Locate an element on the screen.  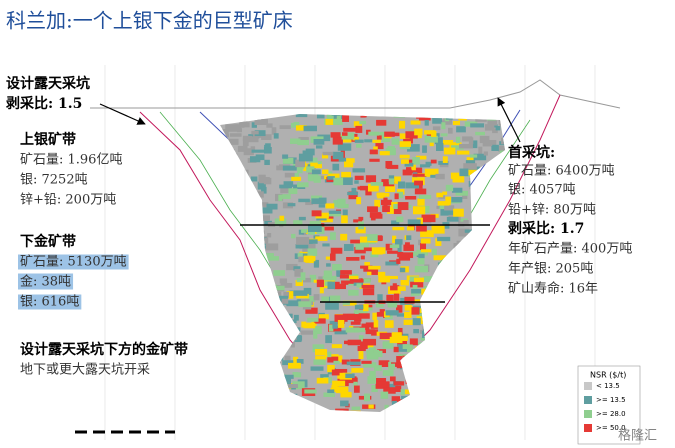
starter-heading: 首采坑: is located at coordinates (531, 152).